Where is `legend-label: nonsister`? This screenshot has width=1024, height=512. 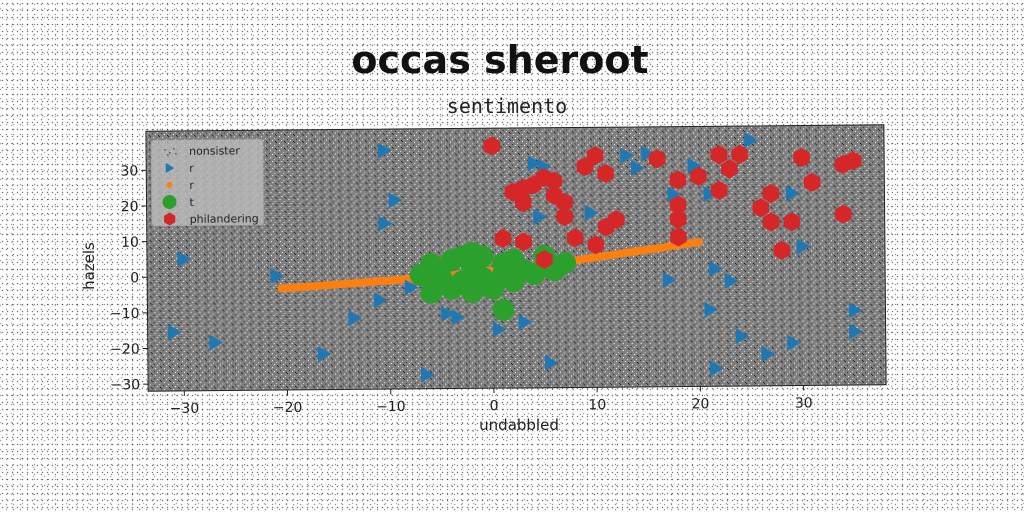
legend-label: nonsister is located at coordinates (214, 150).